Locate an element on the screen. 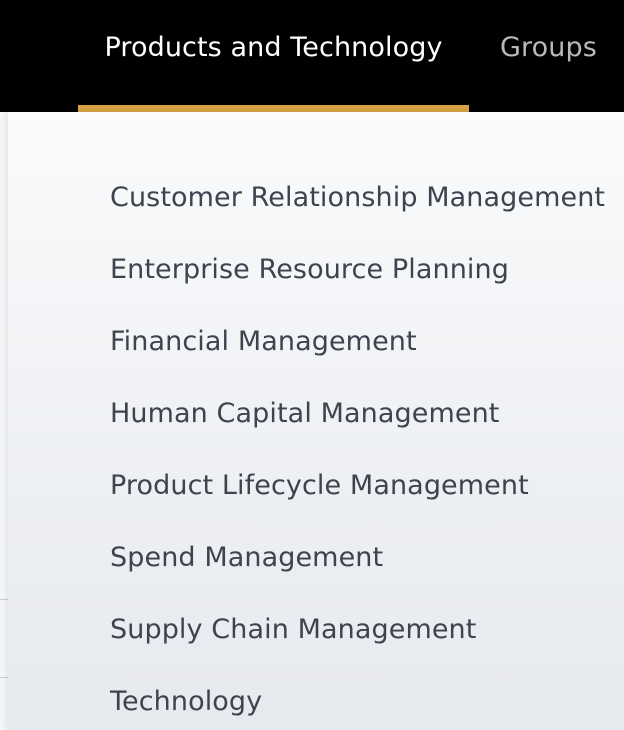 The width and height of the screenshot is (624, 730). active-tab-underline is located at coordinates (273, 108).